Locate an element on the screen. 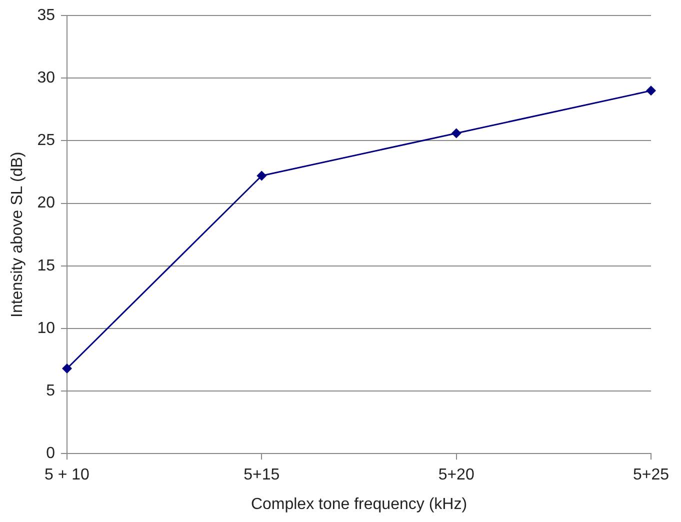 This screenshot has height=522, width=681. y-tick-label: 35 is located at coordinates (46, 15).